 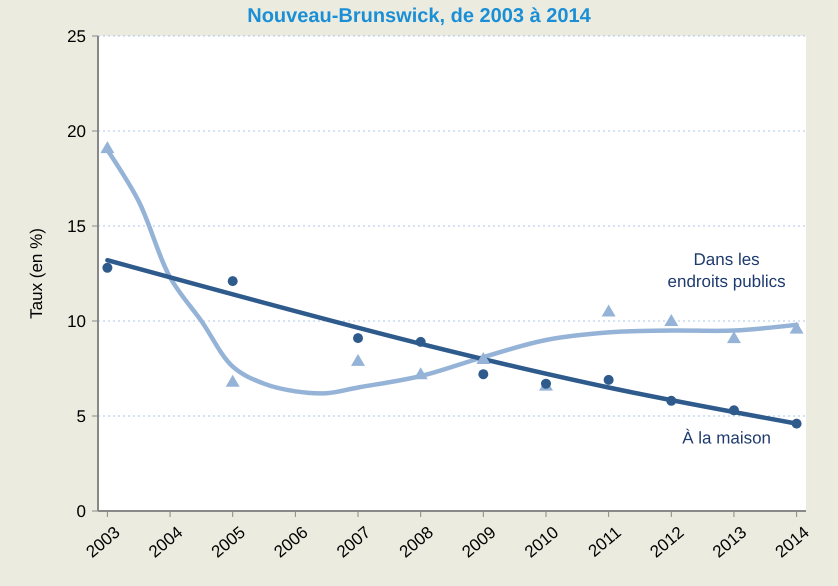 What do you see at coordinates (76, 321) in the screenshot?
I see `y-tick-label: 10` at bounding box center [76, 321].